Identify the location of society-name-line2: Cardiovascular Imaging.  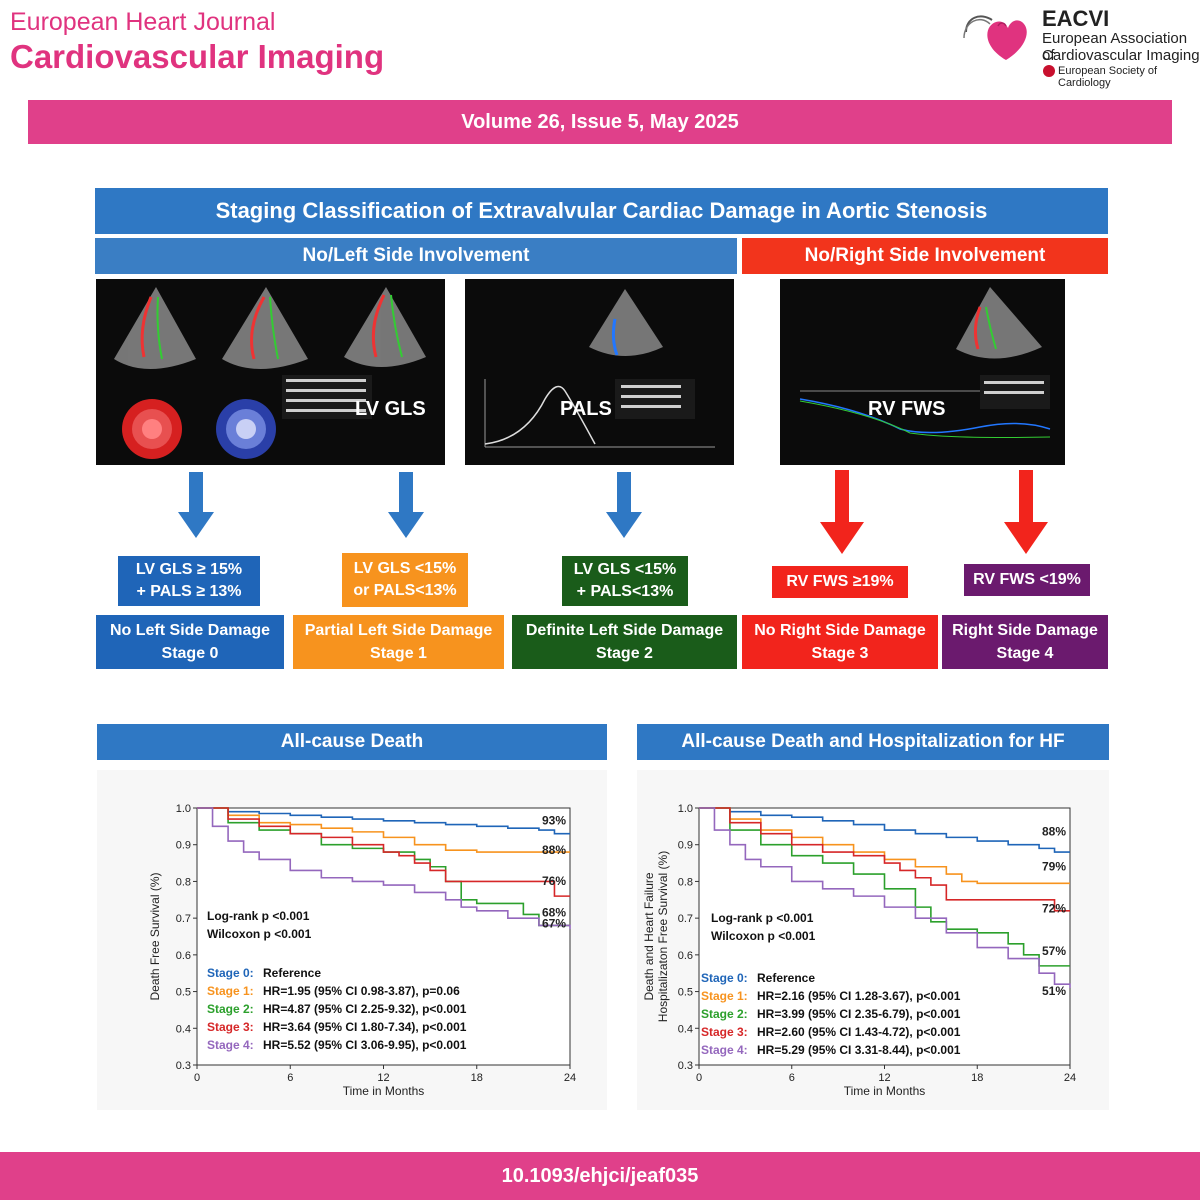
(1121, 55).